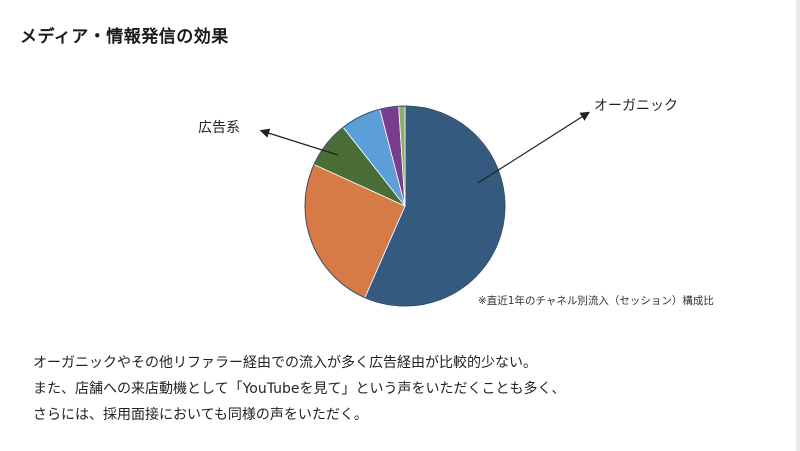  I want to click on callout-label: 広告系, so click(219, 128).